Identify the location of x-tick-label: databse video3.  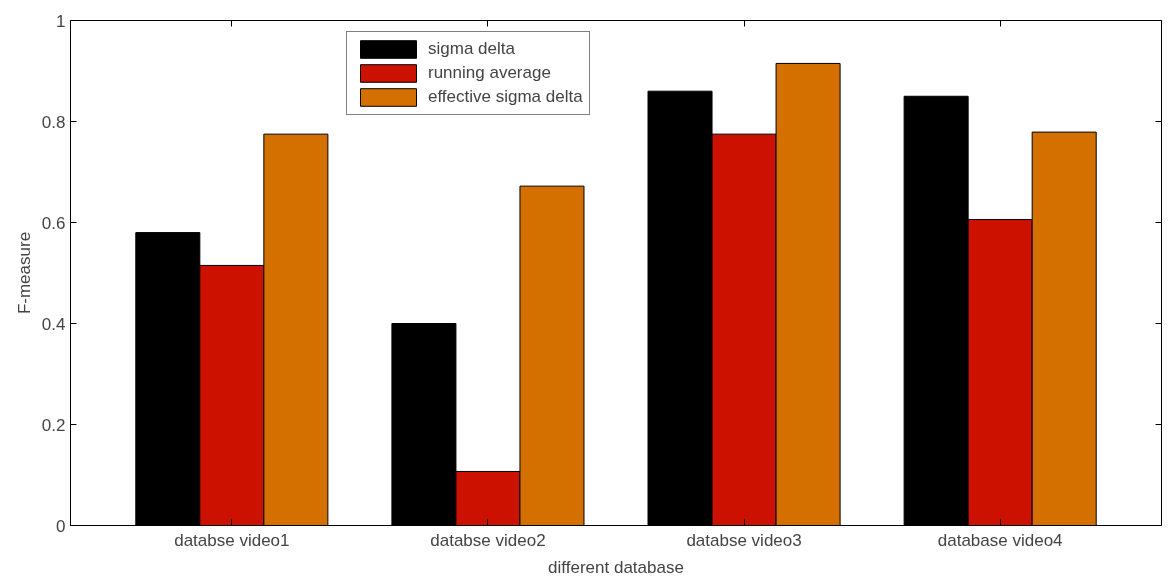
(744, 540).